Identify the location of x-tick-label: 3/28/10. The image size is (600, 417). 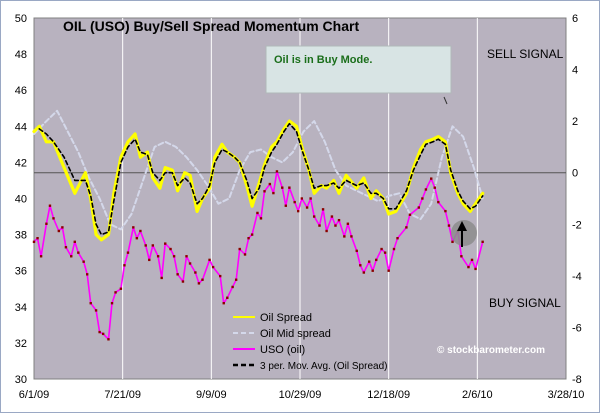
(566, 395).